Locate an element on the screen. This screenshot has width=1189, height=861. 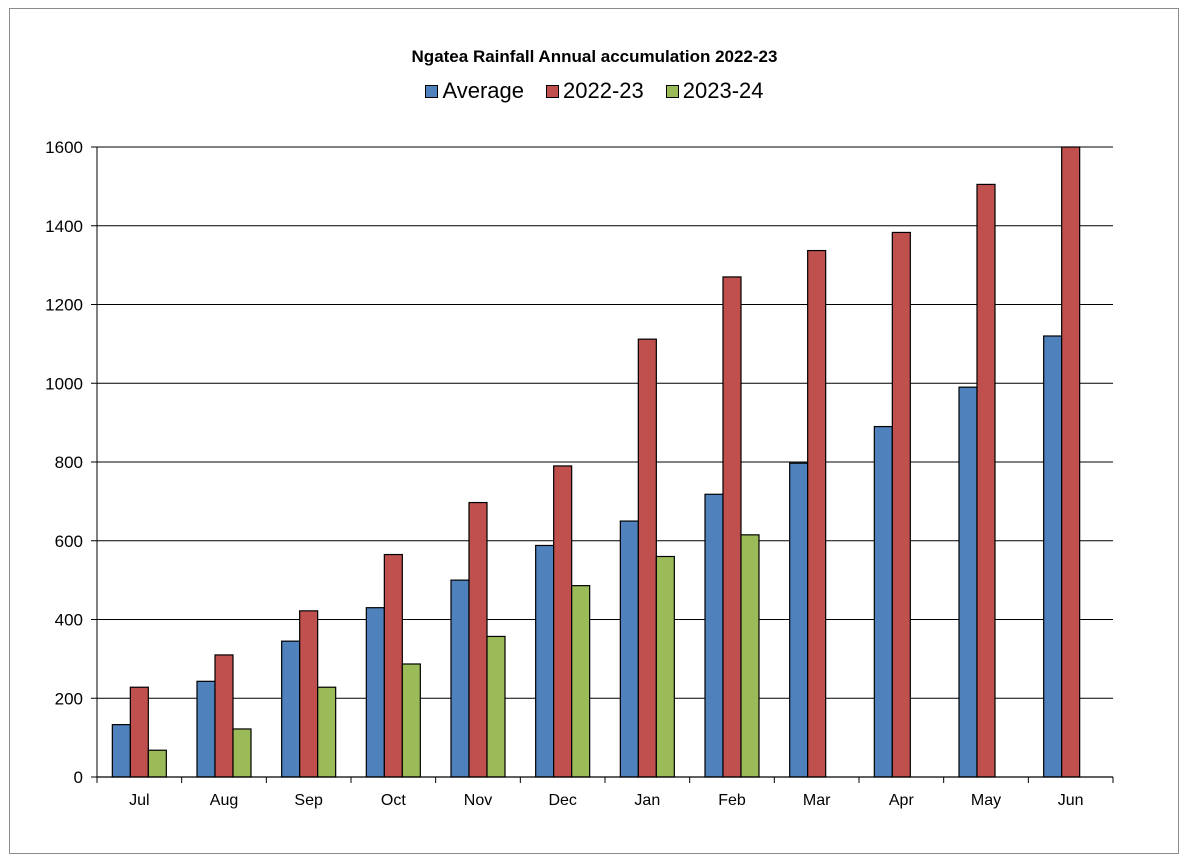
x-tick-label: Oct is located at coordinates (393, 800).